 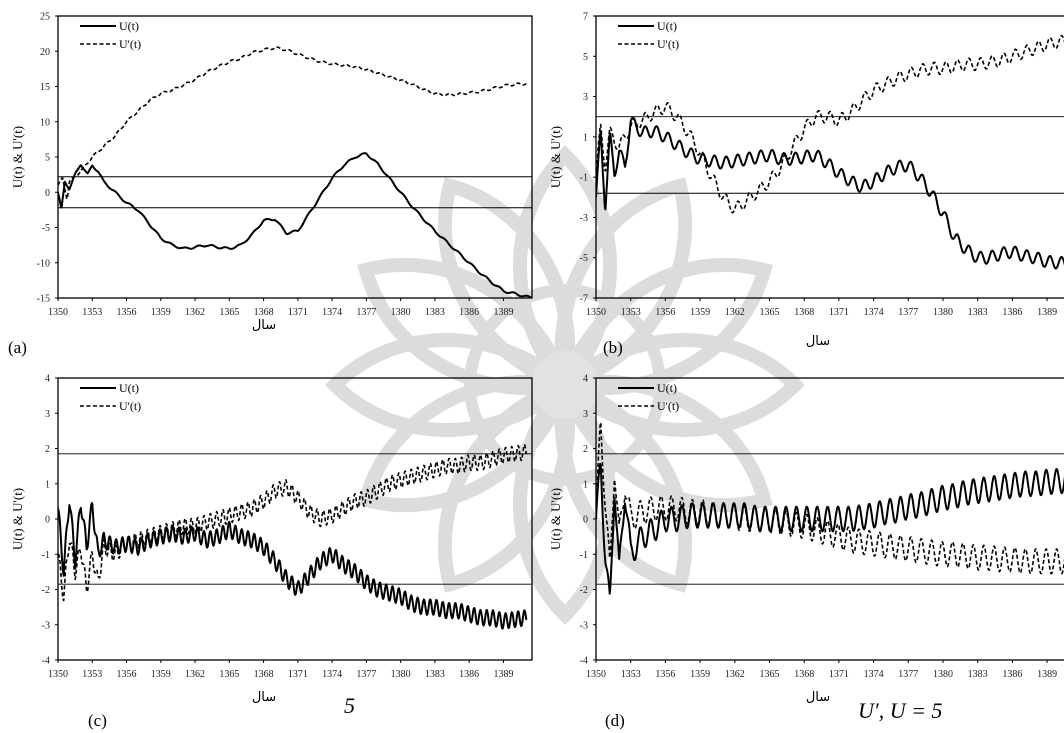 What do you see at coordinates (45, 87) in the screenshot?
I see `y-tick-label: 15` at bounding box center [45, 87].